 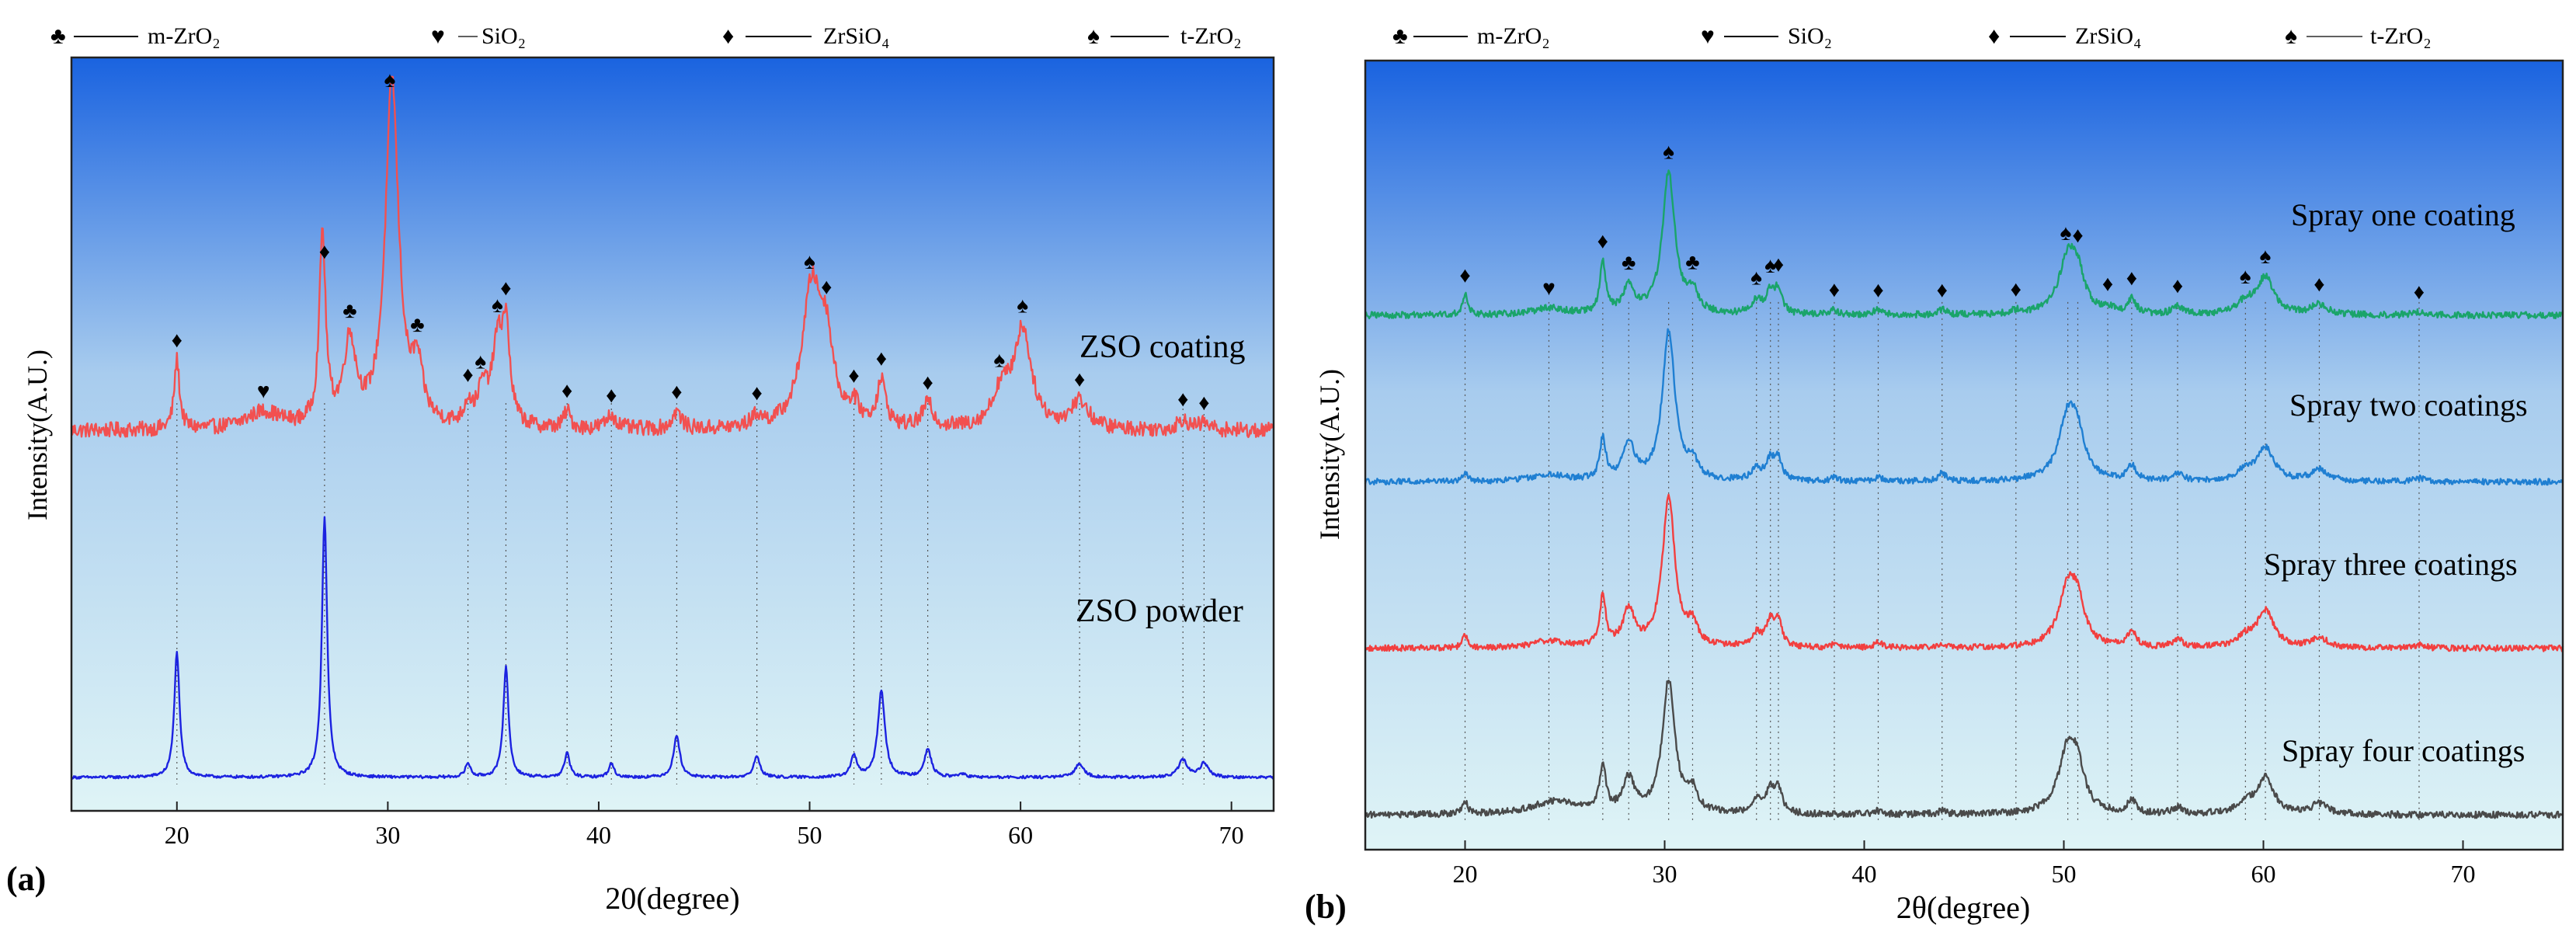 I want to click on legend-b-sio2-label: SiO₂, so click(x=1810, y=36).